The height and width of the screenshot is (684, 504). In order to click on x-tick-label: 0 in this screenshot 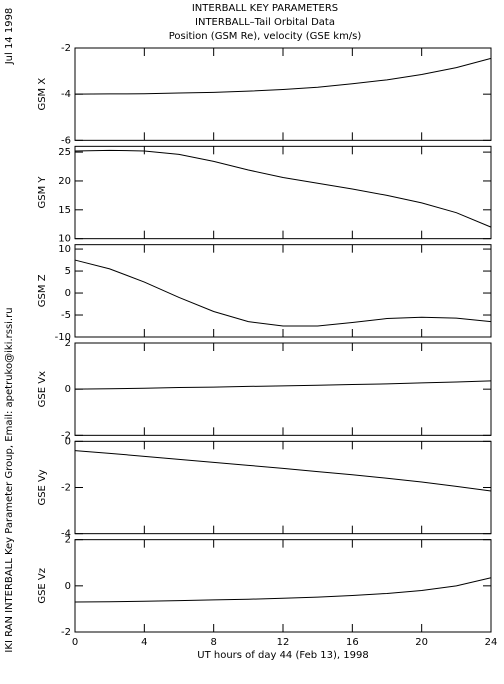, I will do `click(75, 642)`.